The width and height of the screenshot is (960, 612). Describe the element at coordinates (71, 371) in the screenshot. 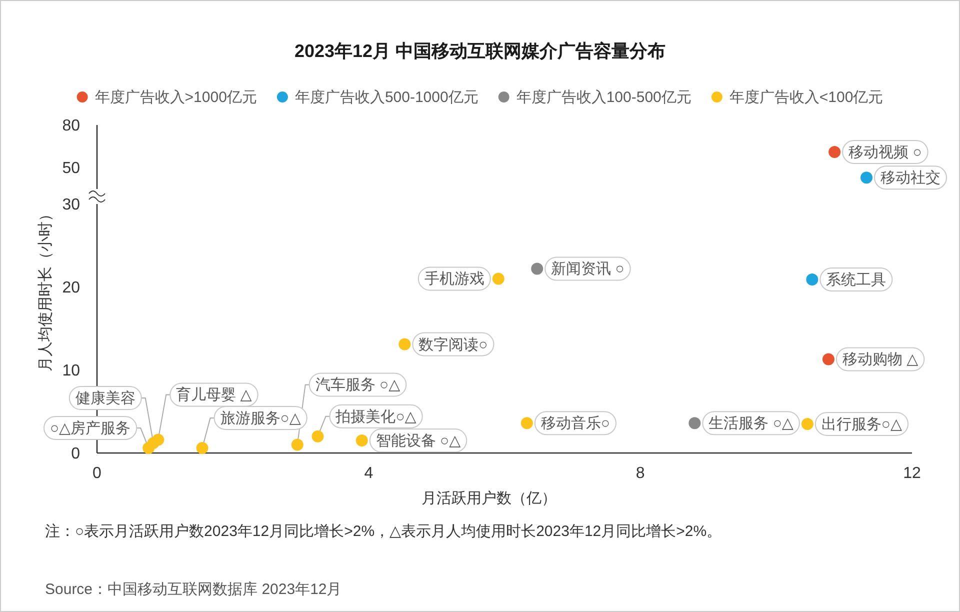

I see `y-tick-label: 10` at that location.